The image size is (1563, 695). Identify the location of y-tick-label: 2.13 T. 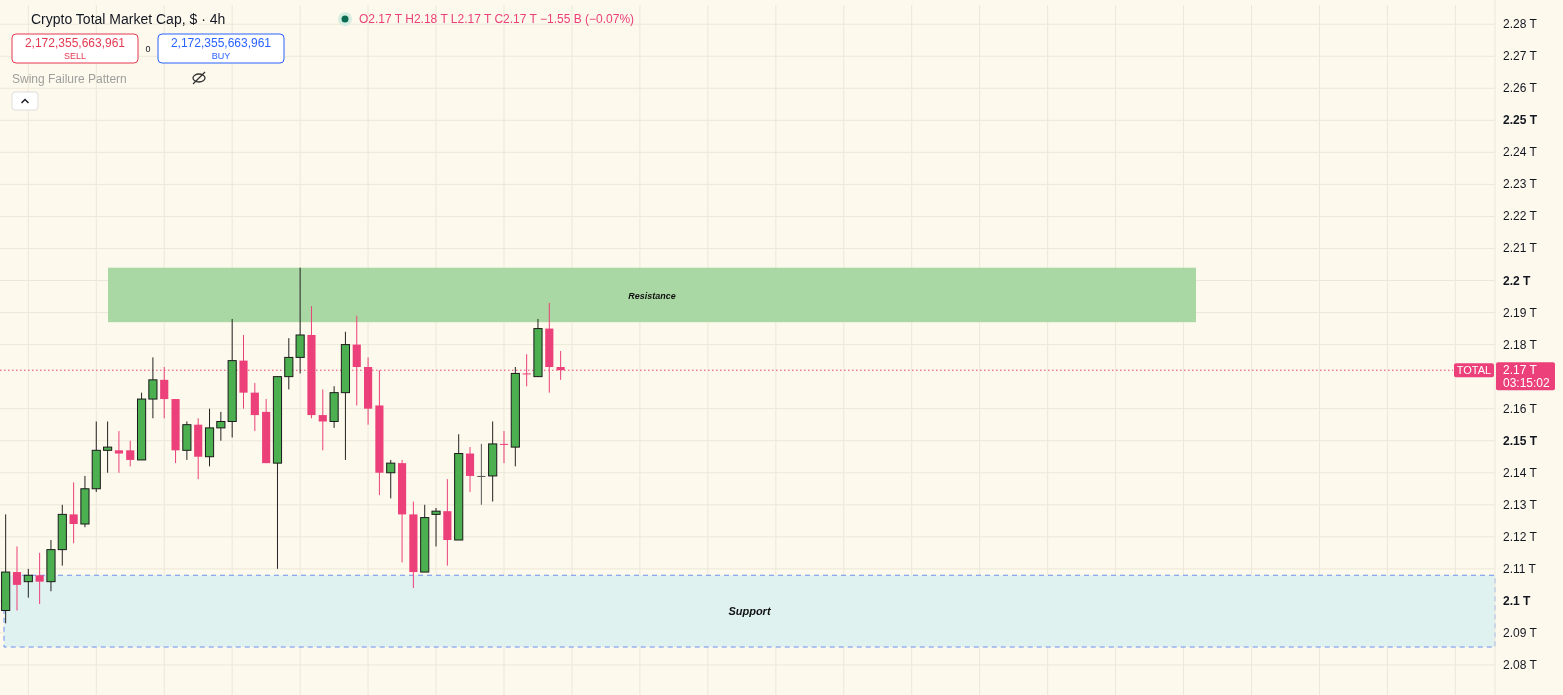
(1520, 504).